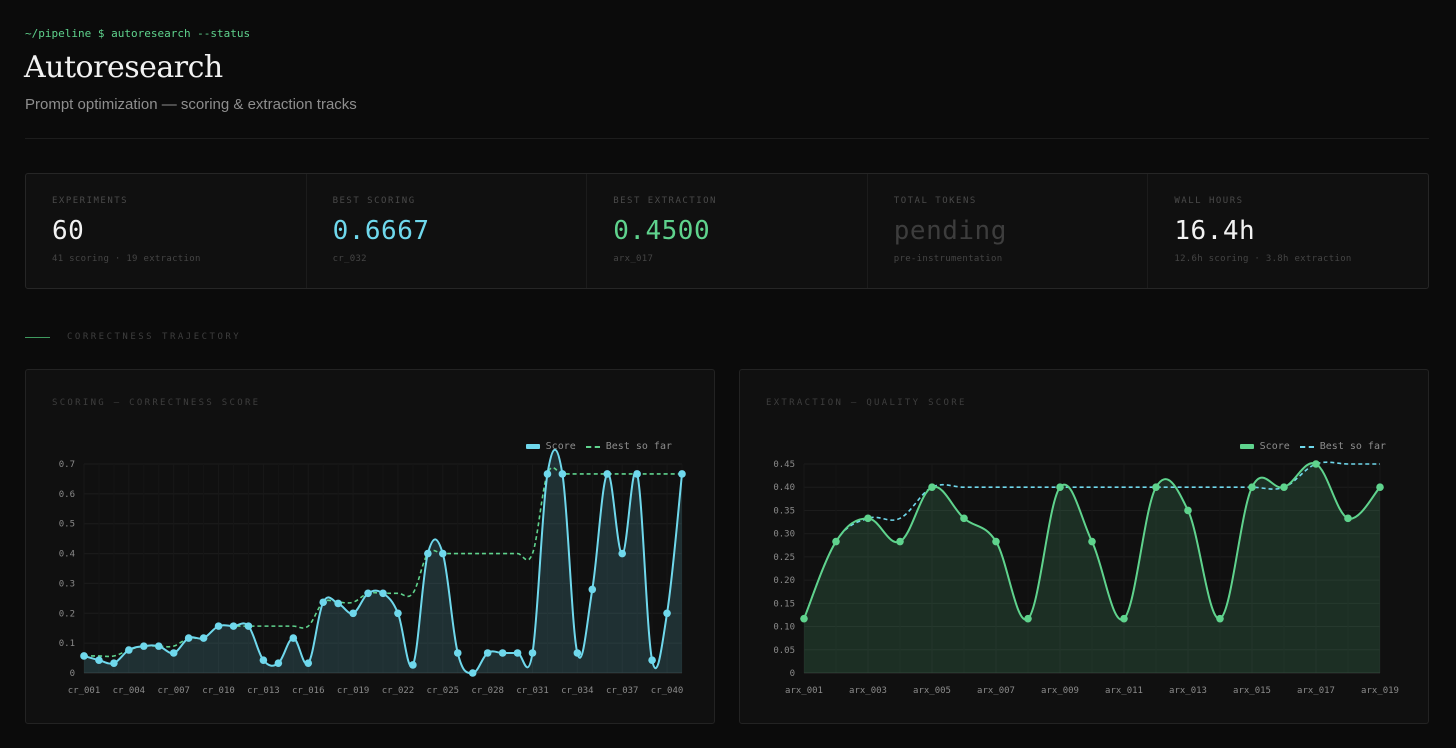 Image resolution: width=1456 pixels, height=748 pixels. What do you see at coordinates (577, 691) in the screenshot?
I see `x-tick-label: cr_034` at bounding box center [577, 691].